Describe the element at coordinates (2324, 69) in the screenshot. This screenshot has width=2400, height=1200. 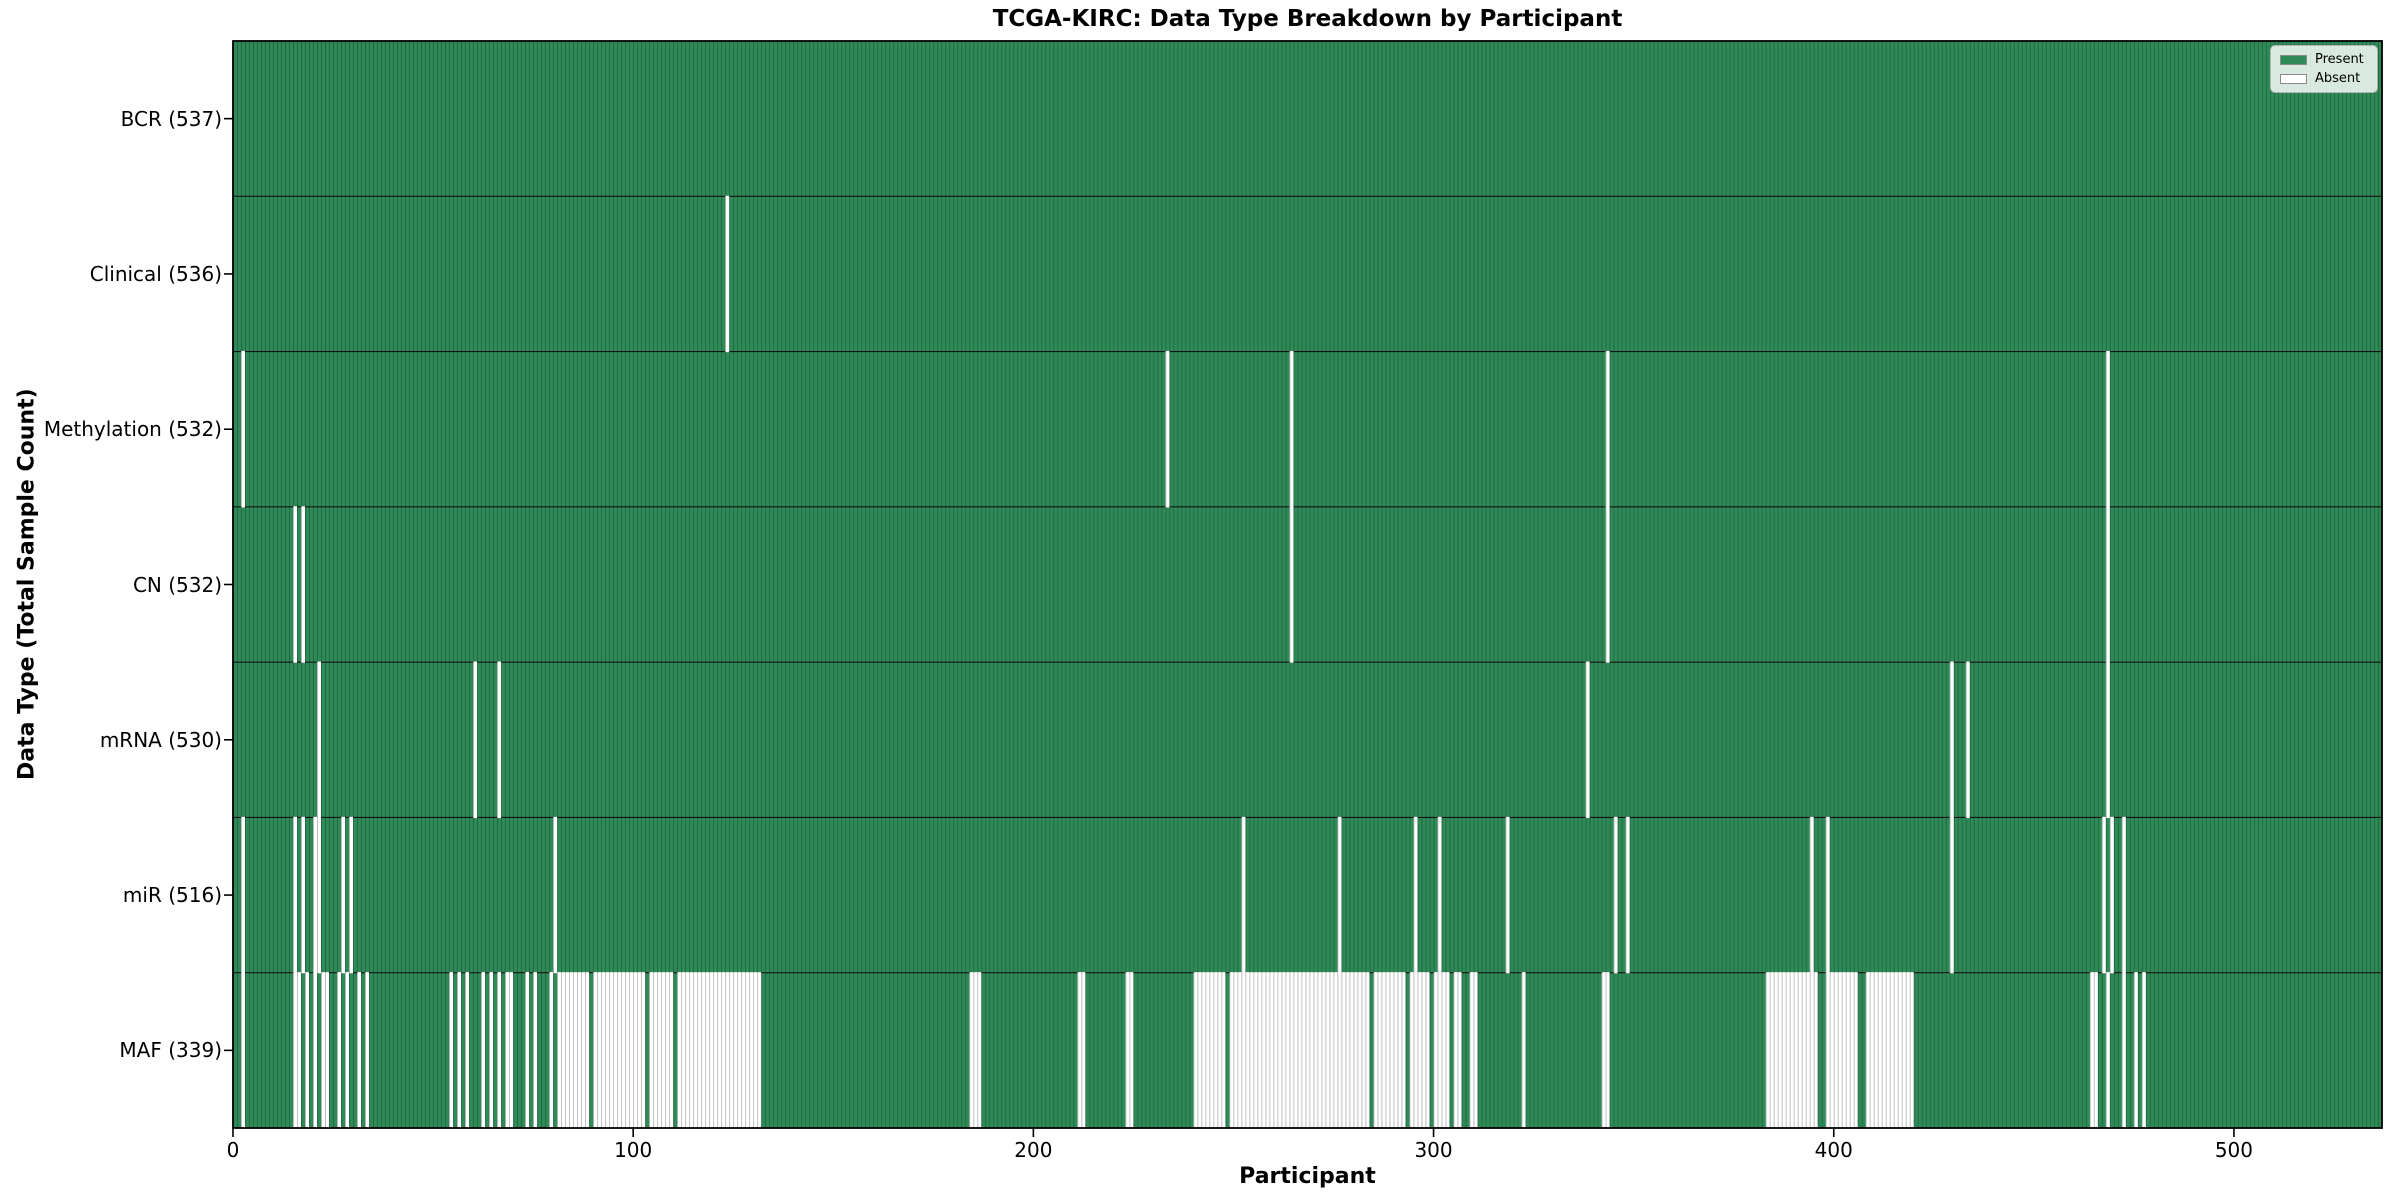
I see `legend: Present Absent` at that location.